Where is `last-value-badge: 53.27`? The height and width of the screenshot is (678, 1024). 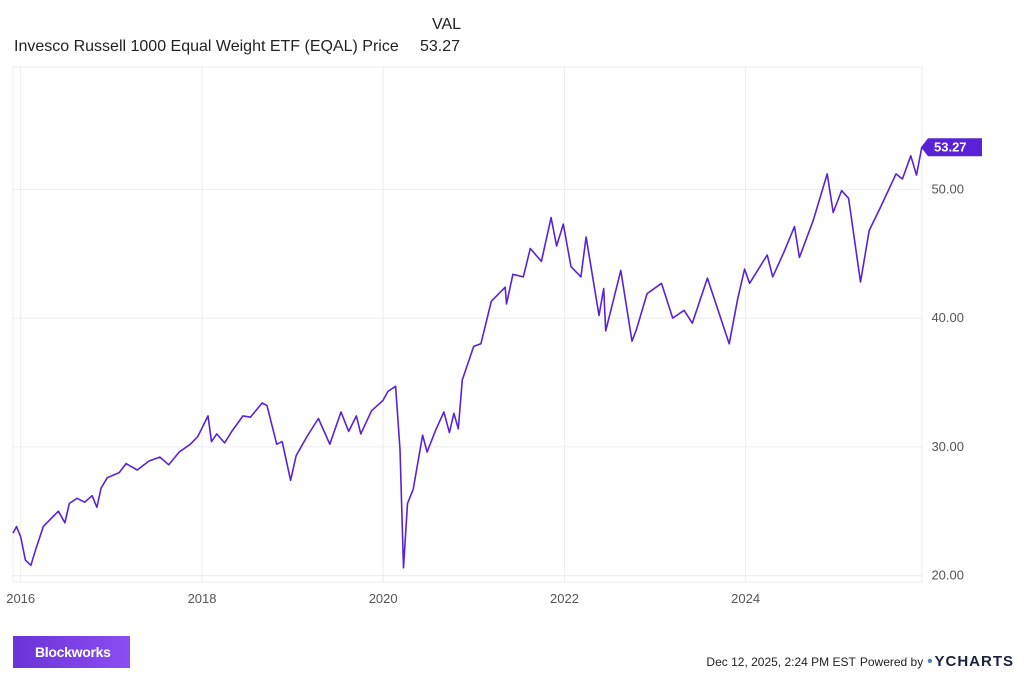
last-value-badge: 53.27 is located at coordinates (951, 147).